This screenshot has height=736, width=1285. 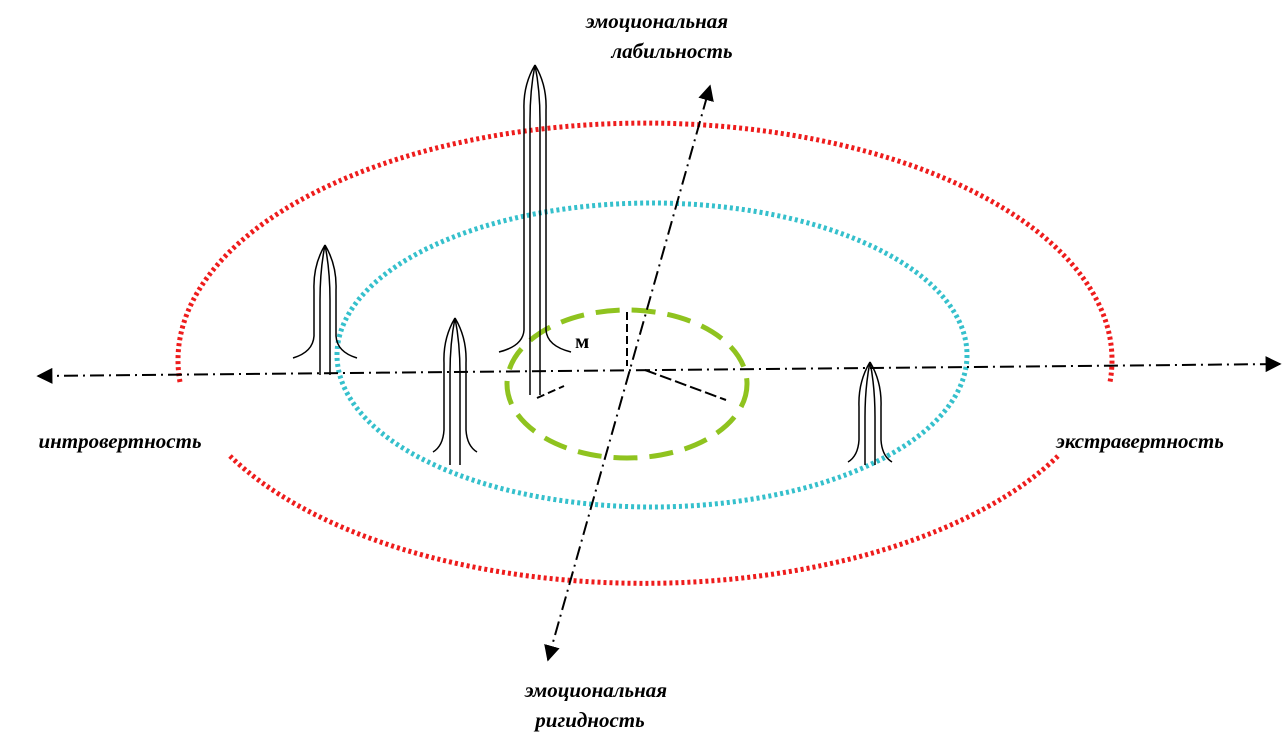 I want to click on left-label: интровертность, so click(x=119, y=441).